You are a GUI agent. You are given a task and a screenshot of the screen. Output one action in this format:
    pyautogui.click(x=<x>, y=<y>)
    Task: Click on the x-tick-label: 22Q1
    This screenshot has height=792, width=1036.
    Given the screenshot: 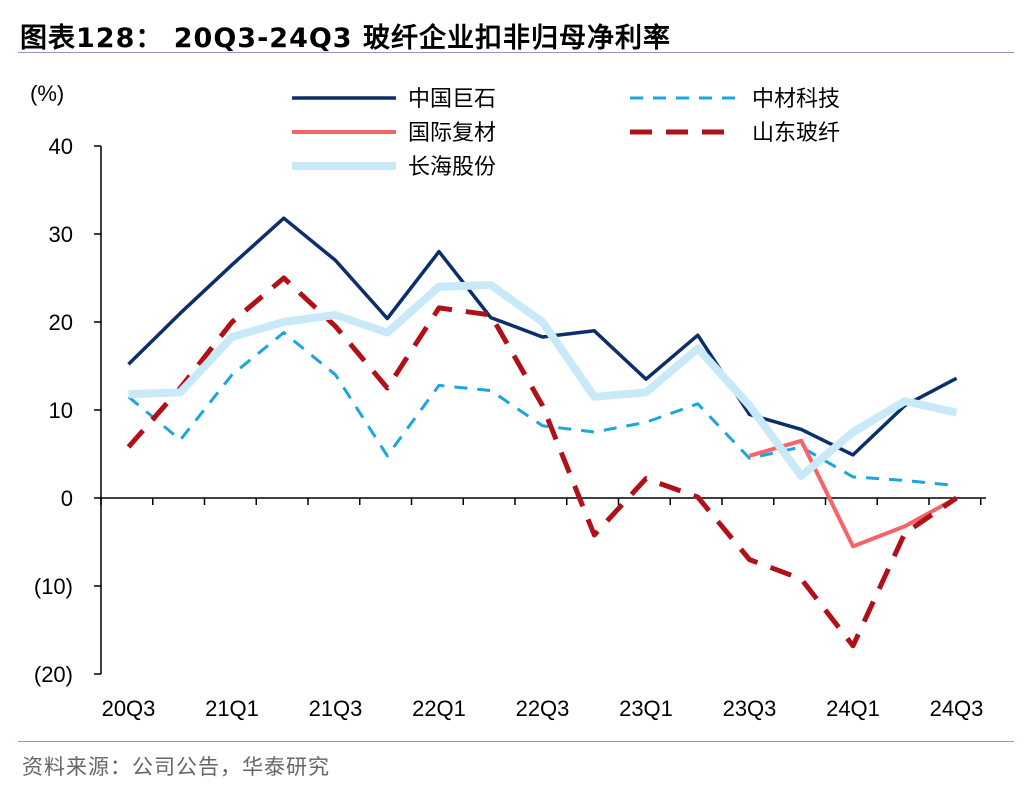 What is the action you would take?
    pyautogui.click(x=439, y=708)
    